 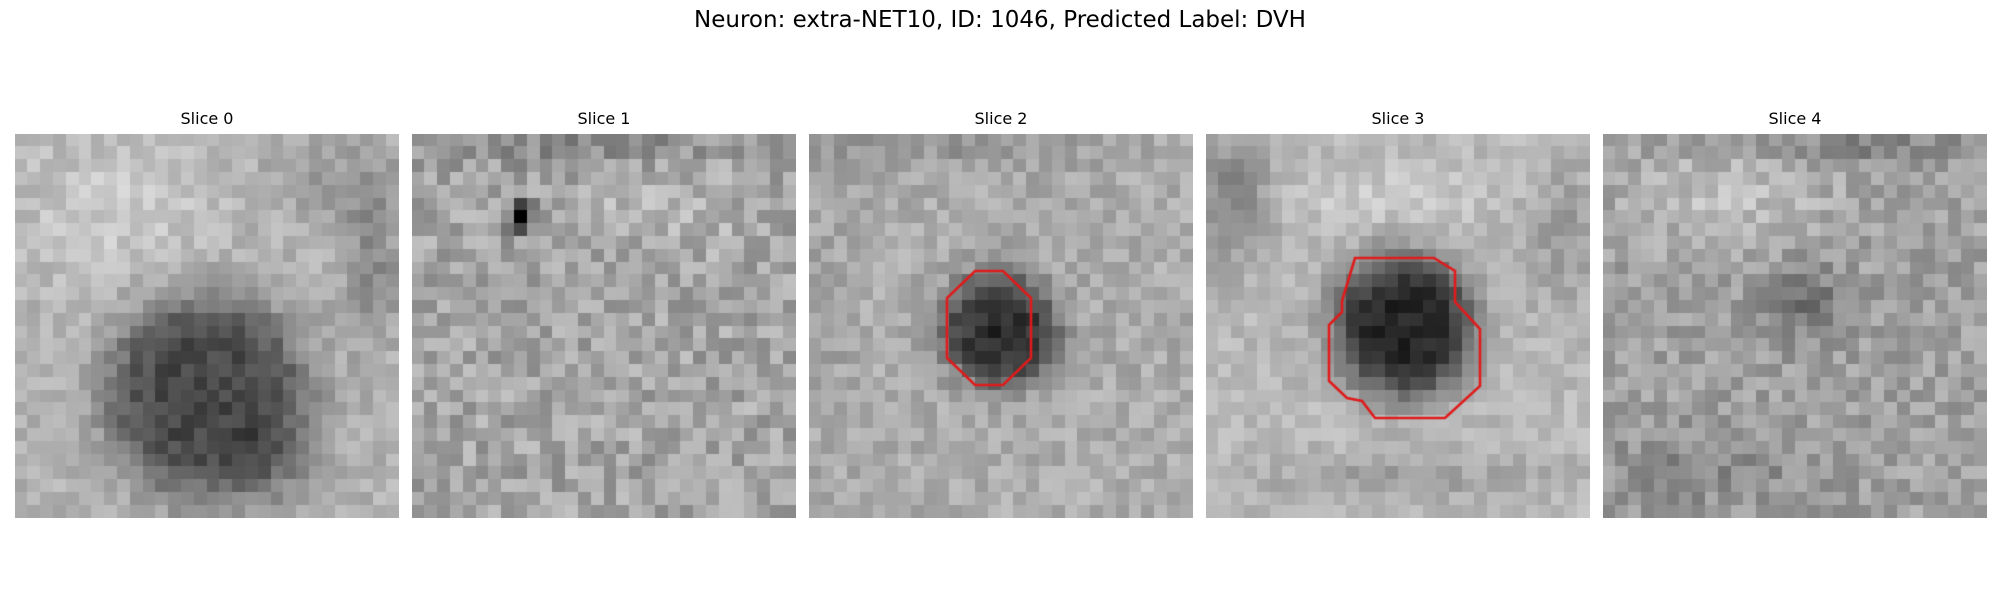 I want to click on slice-panel-0: Slice 0, so click(x=207, y=314).